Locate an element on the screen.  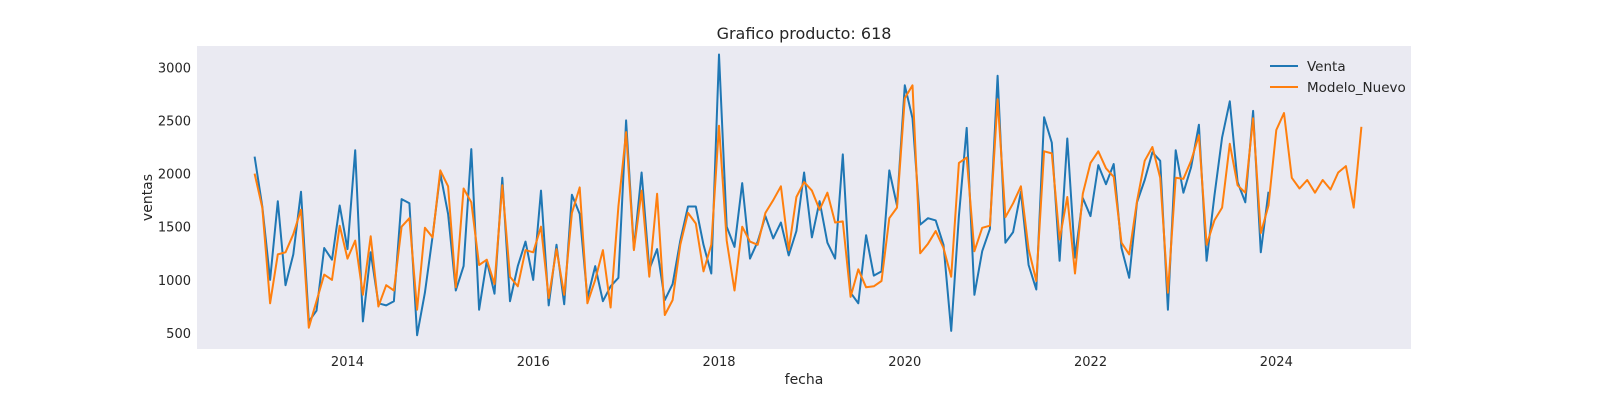
y-tick-label: 2500 is located at coordinates (174, 121).